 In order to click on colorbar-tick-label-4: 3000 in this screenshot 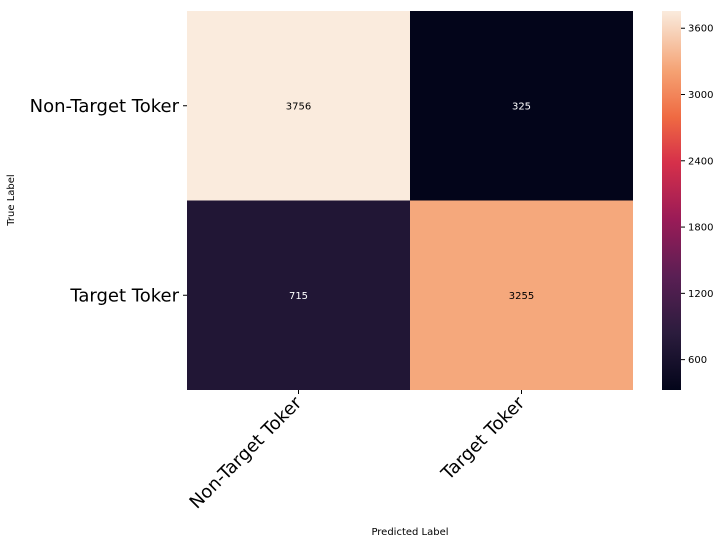, I will do `click(700, 95)`.